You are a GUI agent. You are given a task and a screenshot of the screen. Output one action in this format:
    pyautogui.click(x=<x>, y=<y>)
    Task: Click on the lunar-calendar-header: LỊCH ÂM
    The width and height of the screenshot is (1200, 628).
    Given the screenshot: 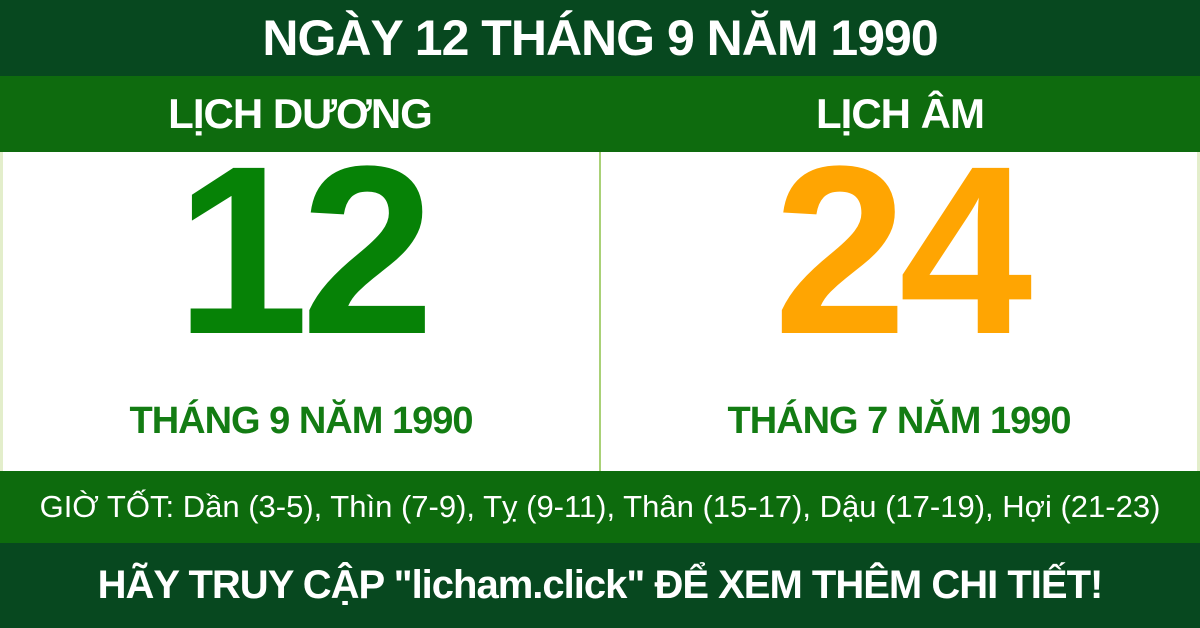 What is the action you would take?
    pyautogui.click(x=900, y=113)
    